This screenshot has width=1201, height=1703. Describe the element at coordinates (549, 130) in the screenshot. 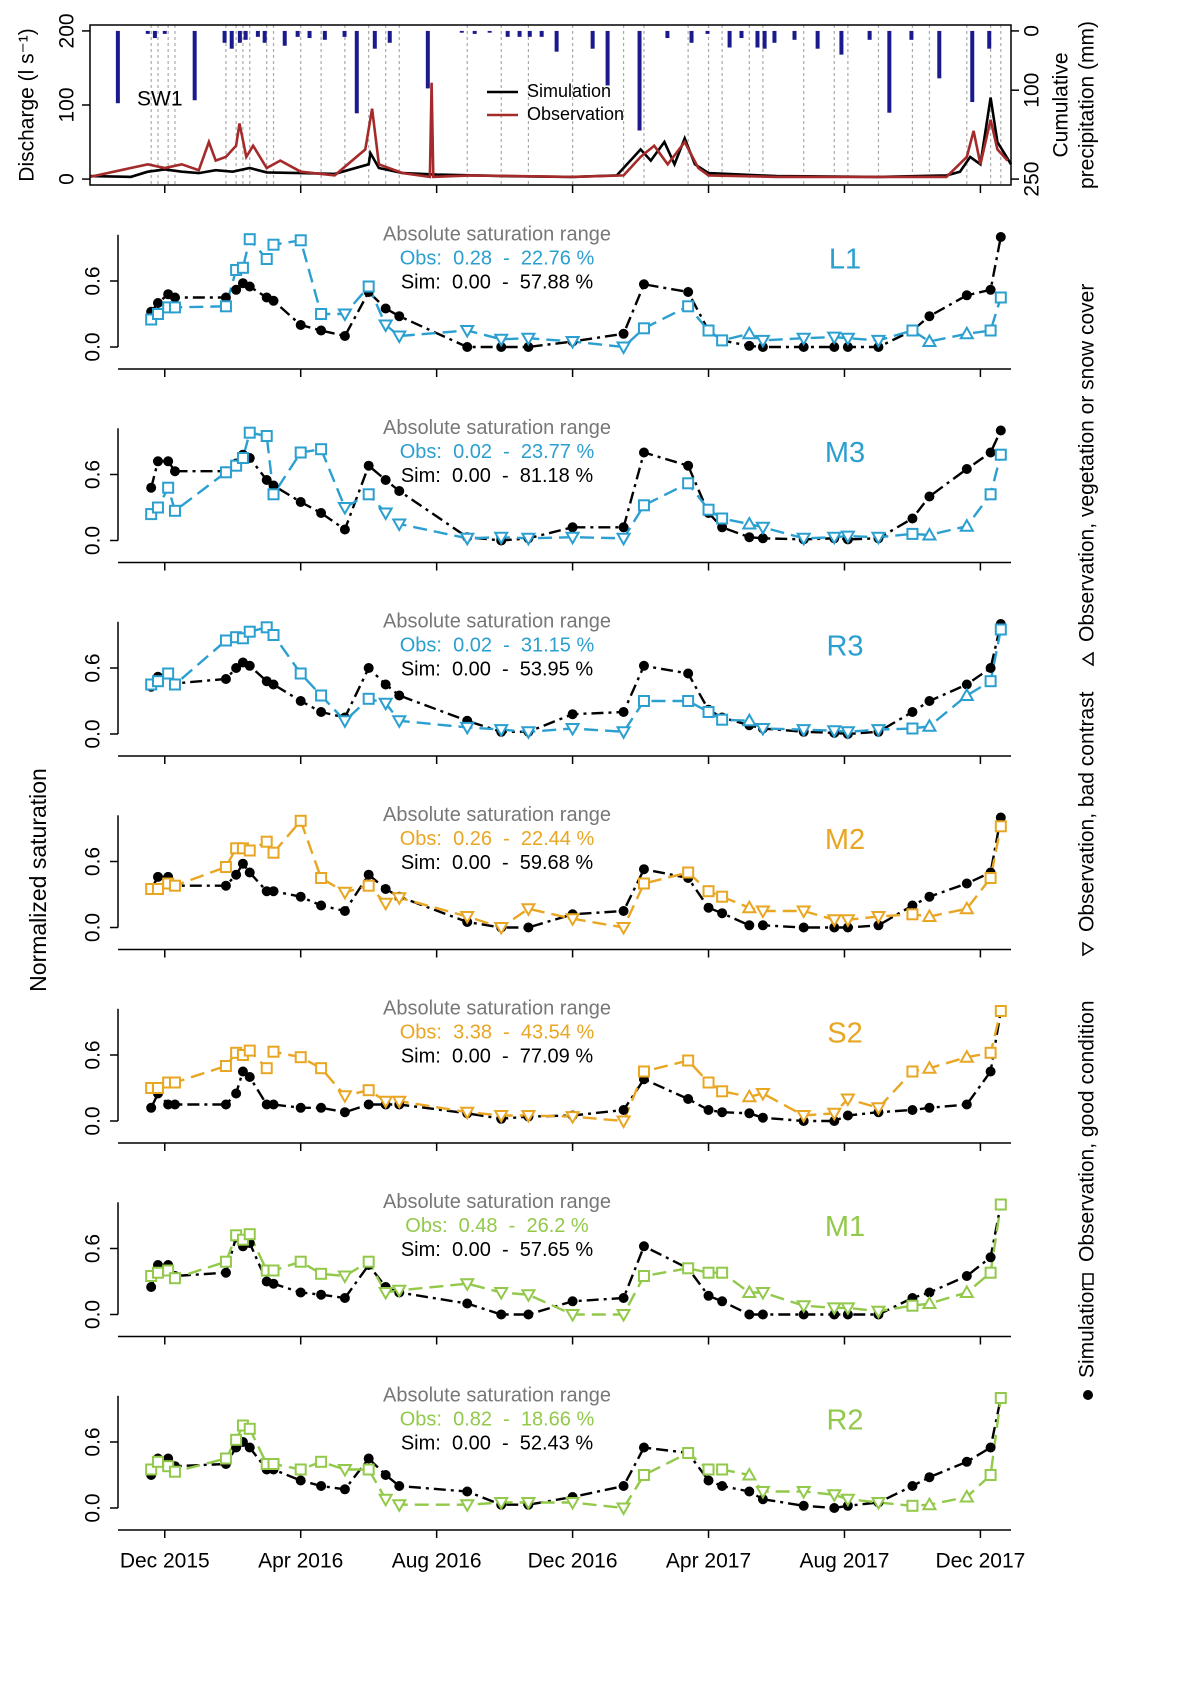

I see `discharge-line` at that location.